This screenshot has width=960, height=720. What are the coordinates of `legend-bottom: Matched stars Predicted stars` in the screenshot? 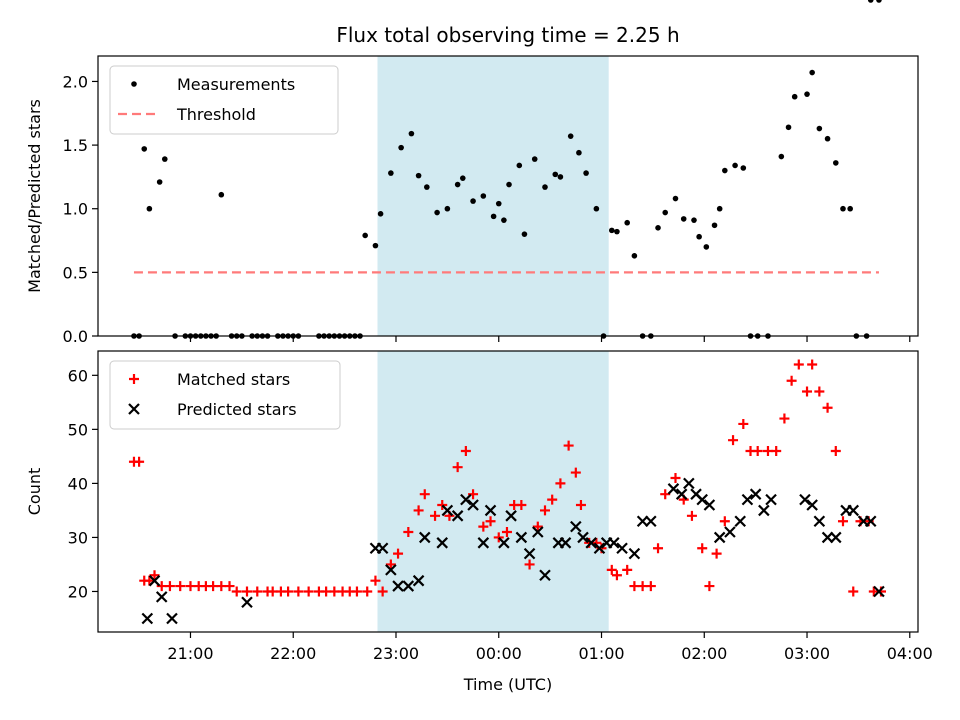 It's located at (225, 395).